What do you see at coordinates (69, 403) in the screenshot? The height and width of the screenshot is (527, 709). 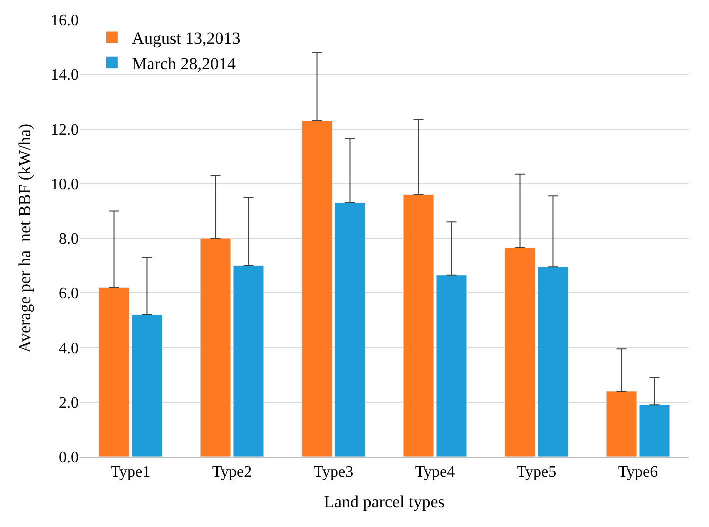 I see `y-tick-label: 2.0` at bounding box center [69, 403].